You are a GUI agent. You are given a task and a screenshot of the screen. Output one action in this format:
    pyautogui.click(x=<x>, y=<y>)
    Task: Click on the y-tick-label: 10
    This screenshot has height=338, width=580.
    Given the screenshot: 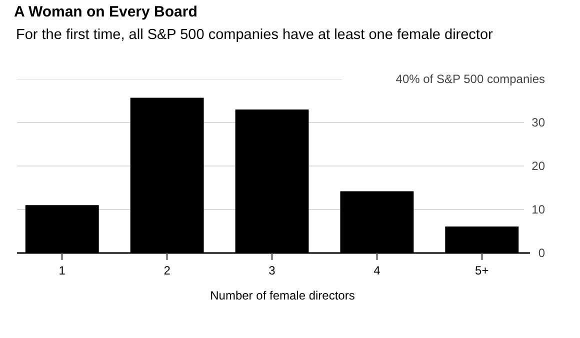 What is the action you would take?
    pyautogui.click(x=539, y=209)
    